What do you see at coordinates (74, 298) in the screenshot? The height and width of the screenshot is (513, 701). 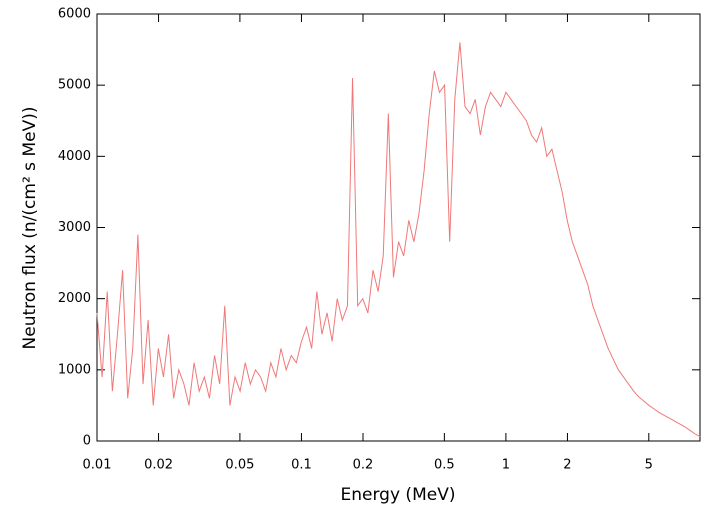 I see `y-tick-label: 2000` at bounding box center [74, 298].